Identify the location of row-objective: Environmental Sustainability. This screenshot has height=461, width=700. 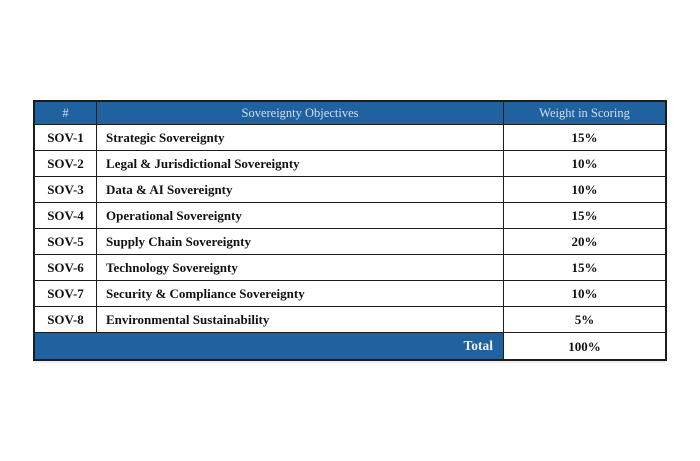
(300, 319).